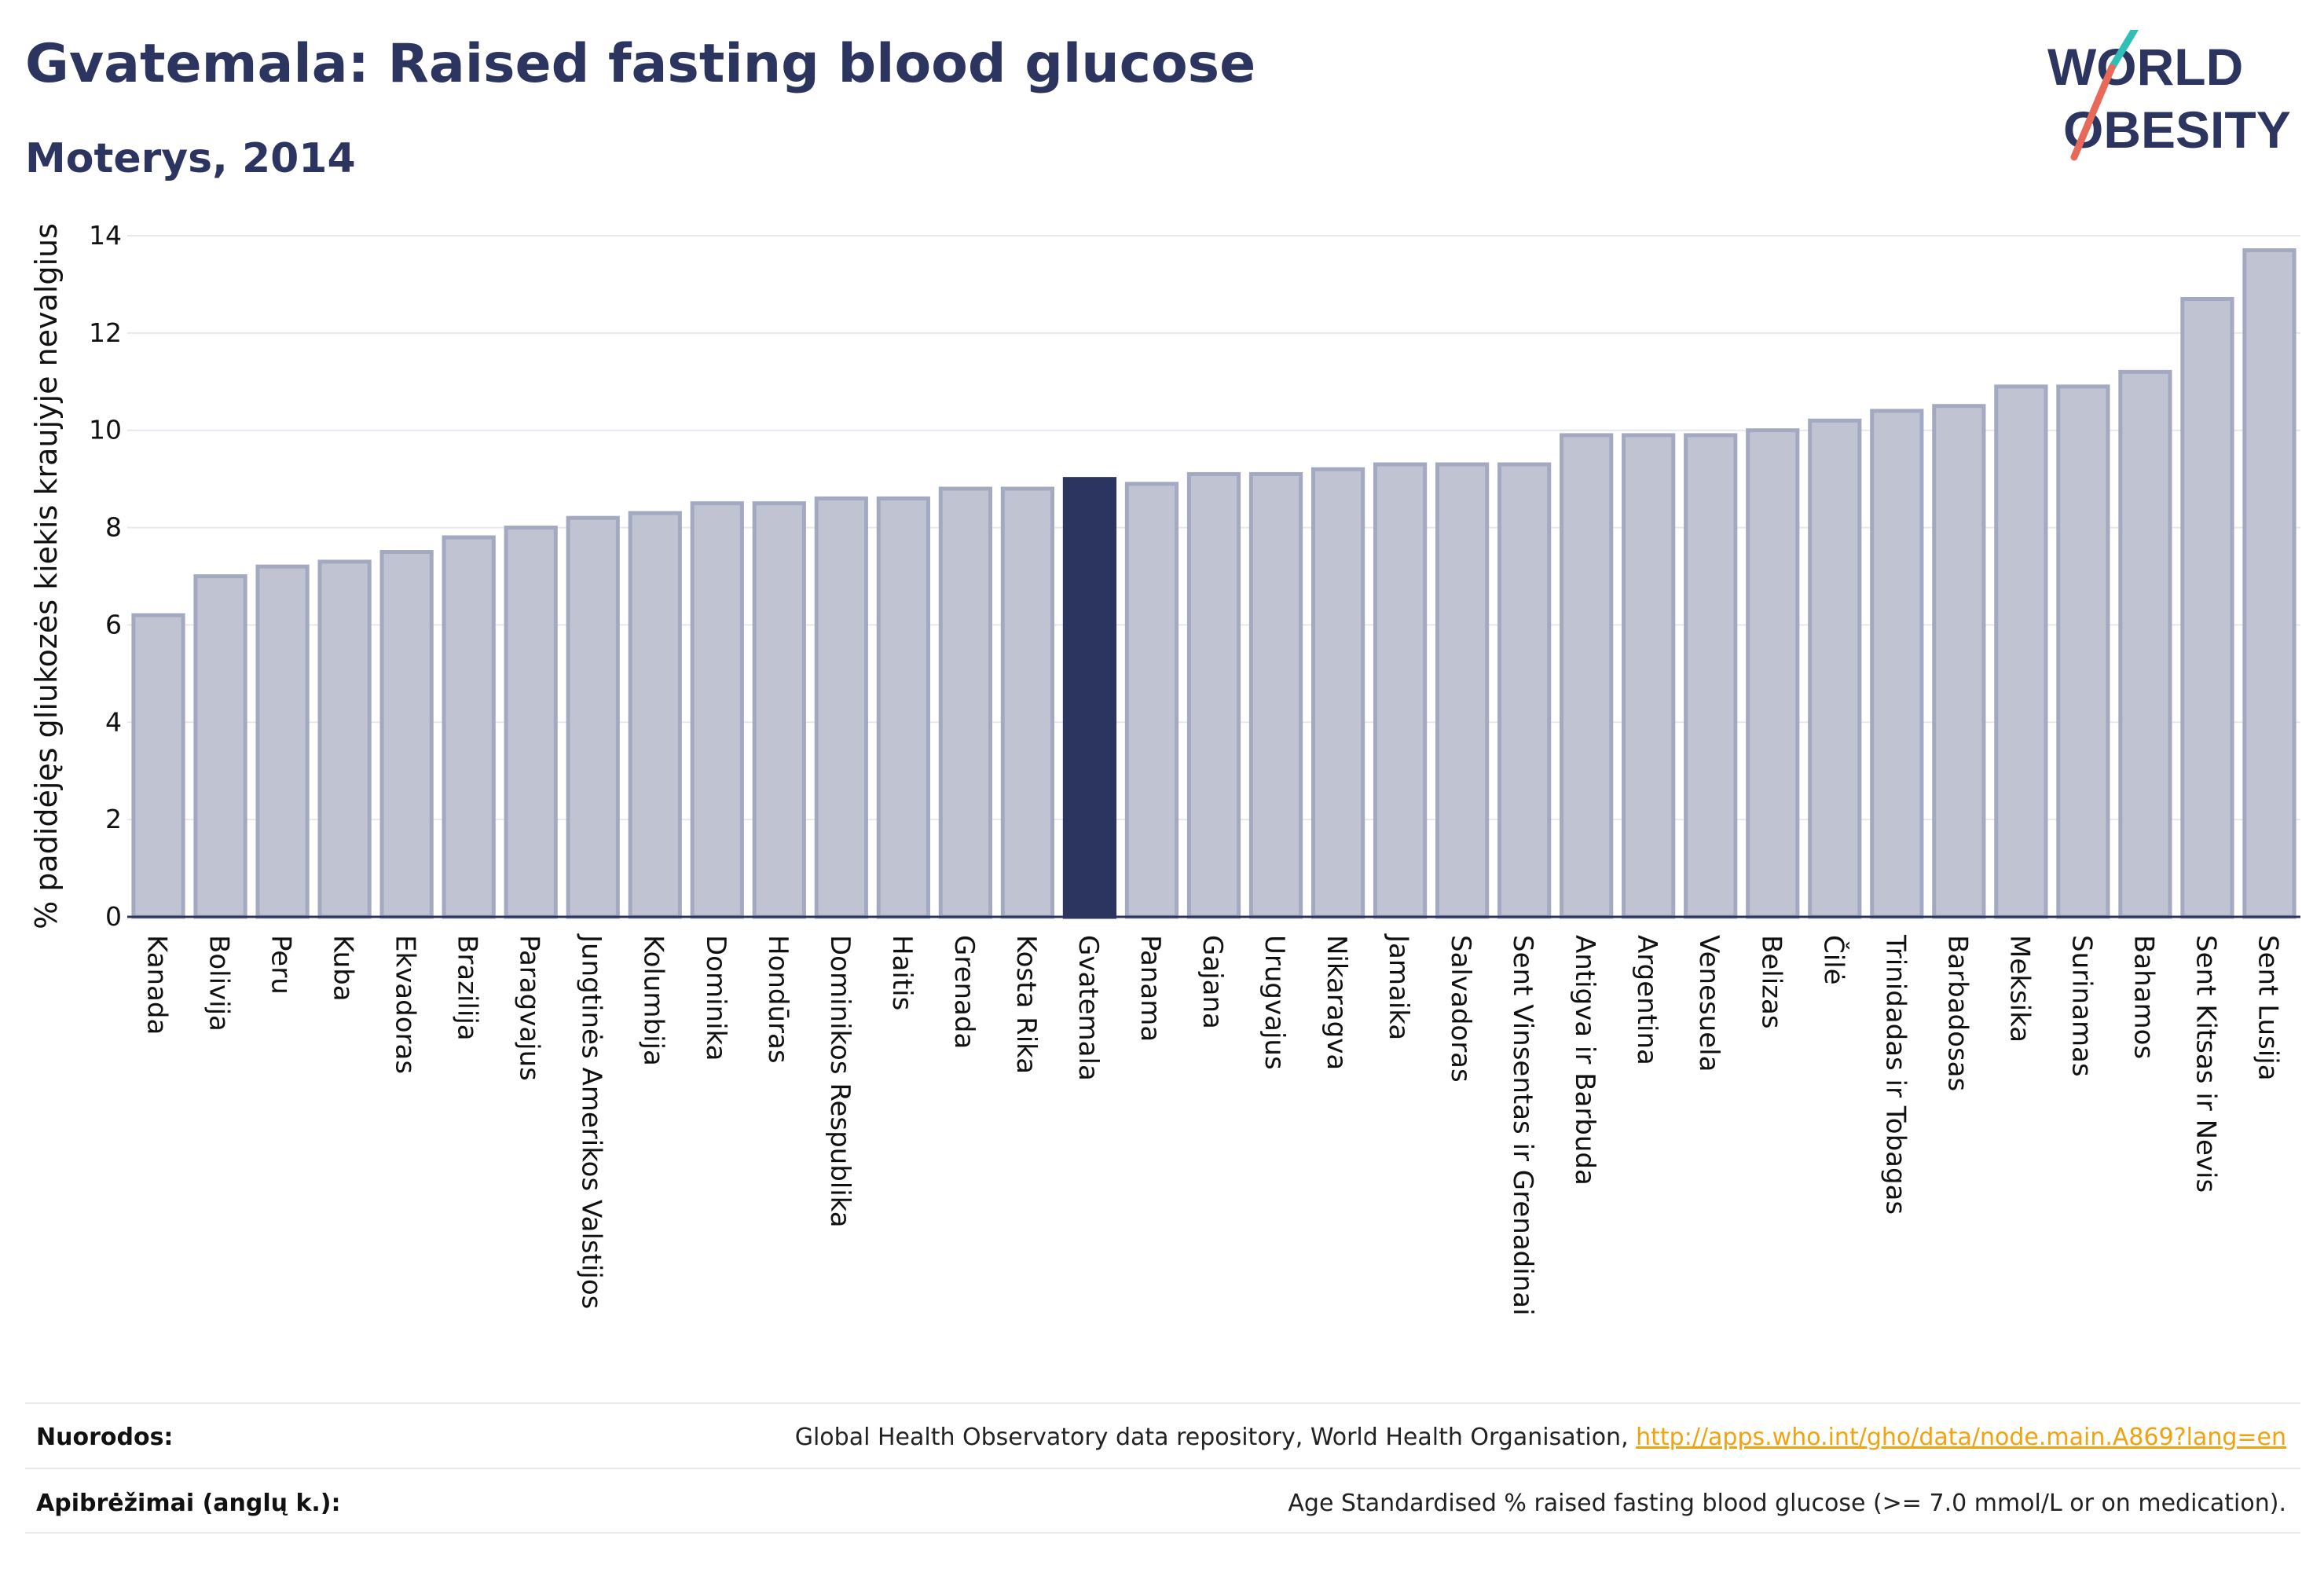 The height and width of the screenshot is (1576, 2324). I want to click on y-tick-label: 14, so click(105, 235).